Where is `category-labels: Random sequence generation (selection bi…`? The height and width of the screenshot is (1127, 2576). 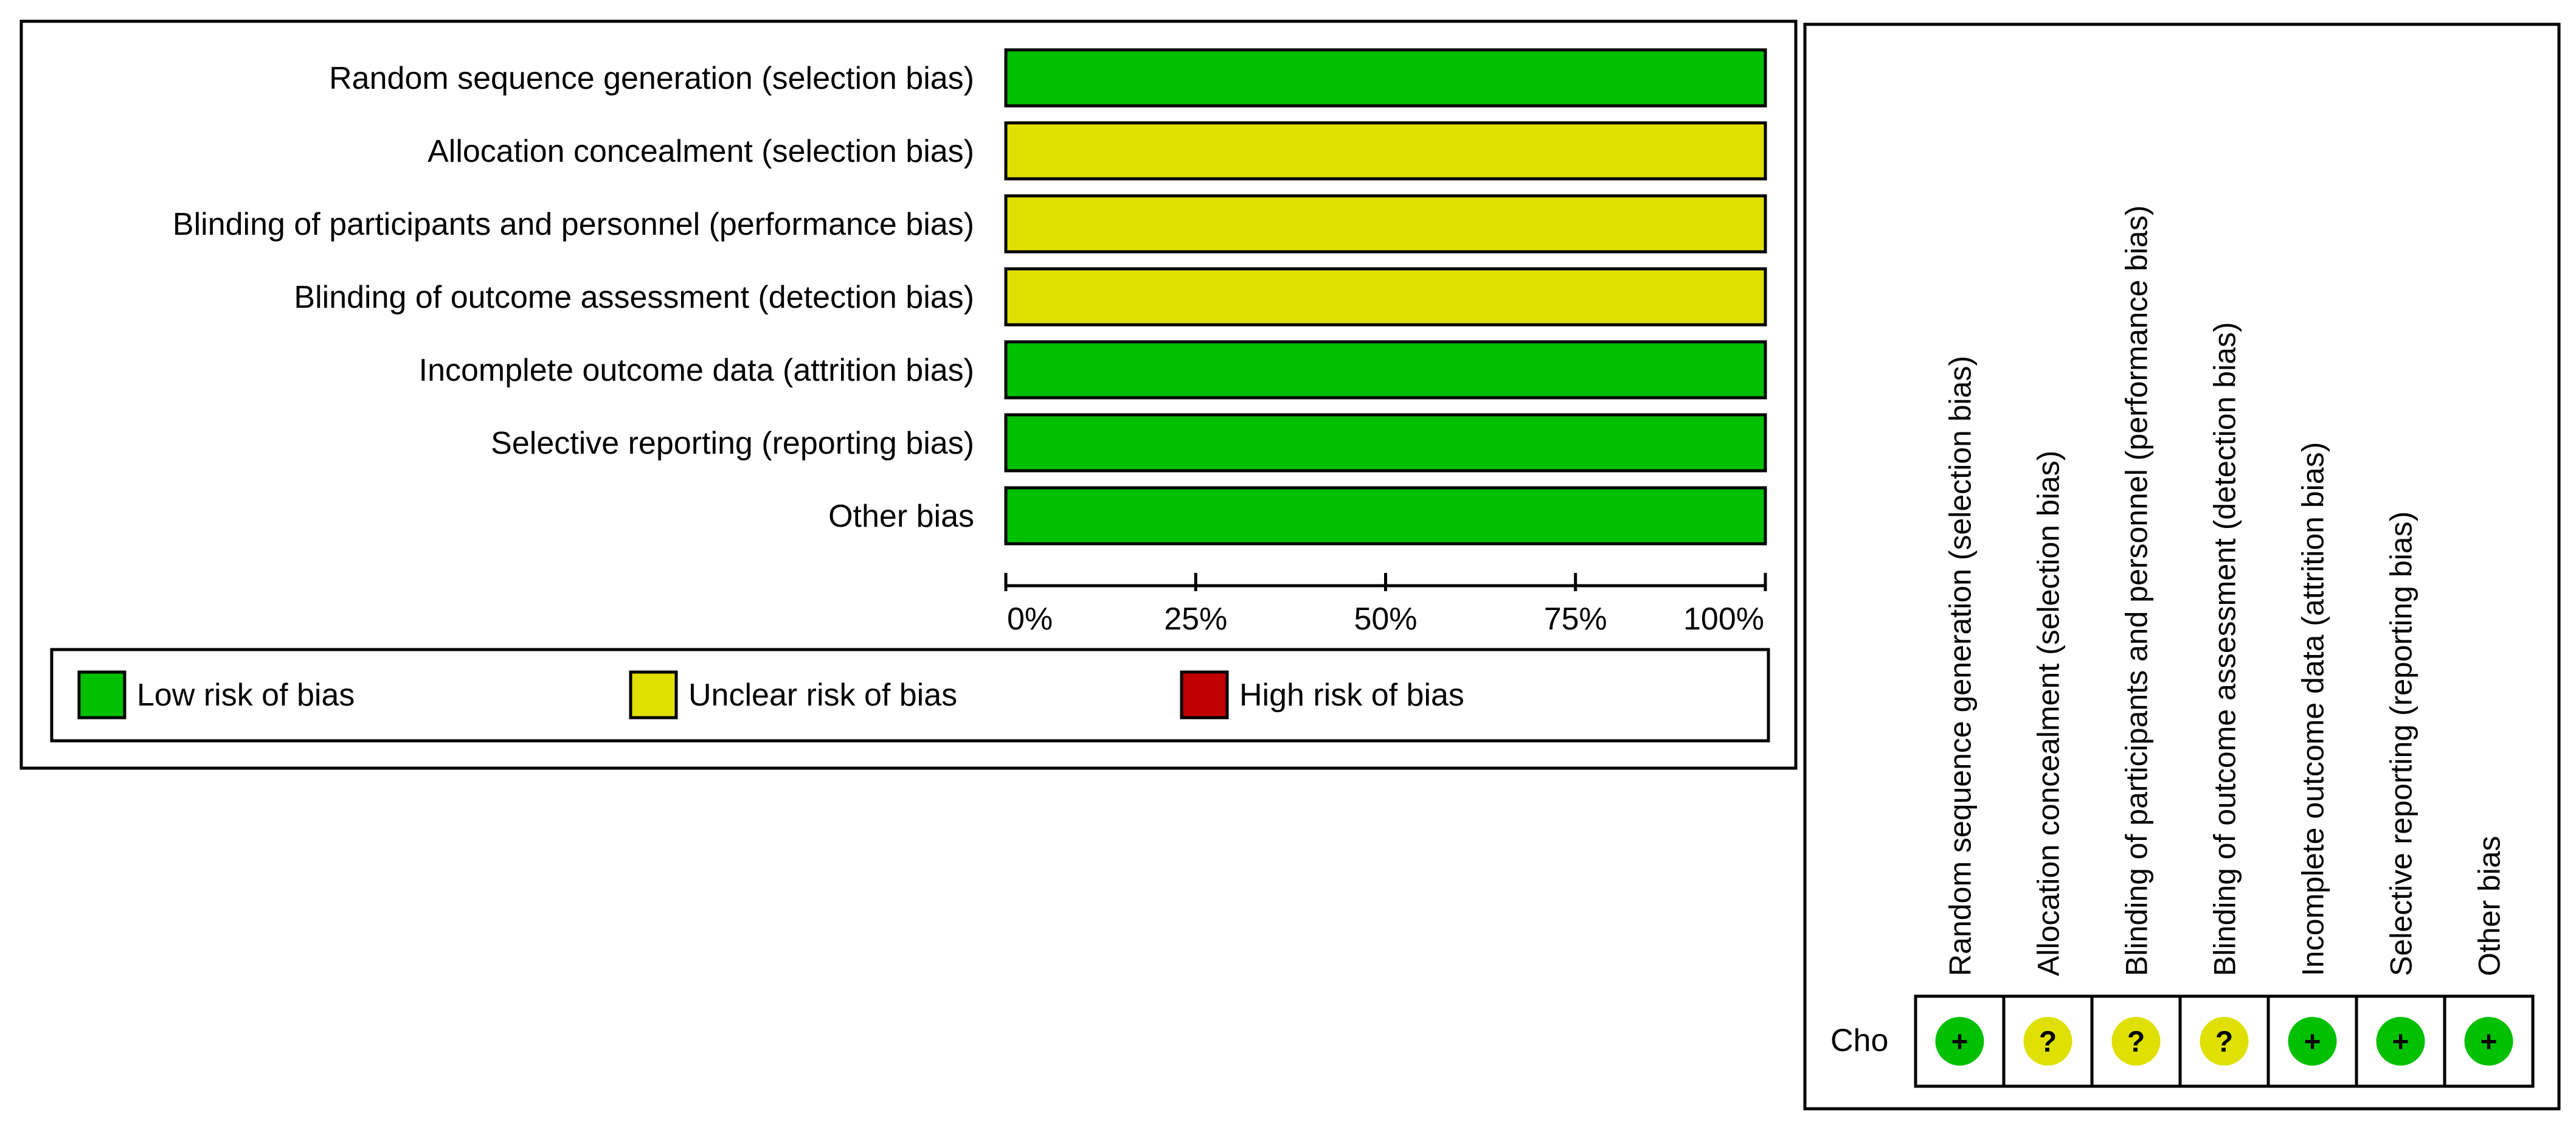 category-labels: Random sequence generation (selection bi… is located at coordinates (573, 297).